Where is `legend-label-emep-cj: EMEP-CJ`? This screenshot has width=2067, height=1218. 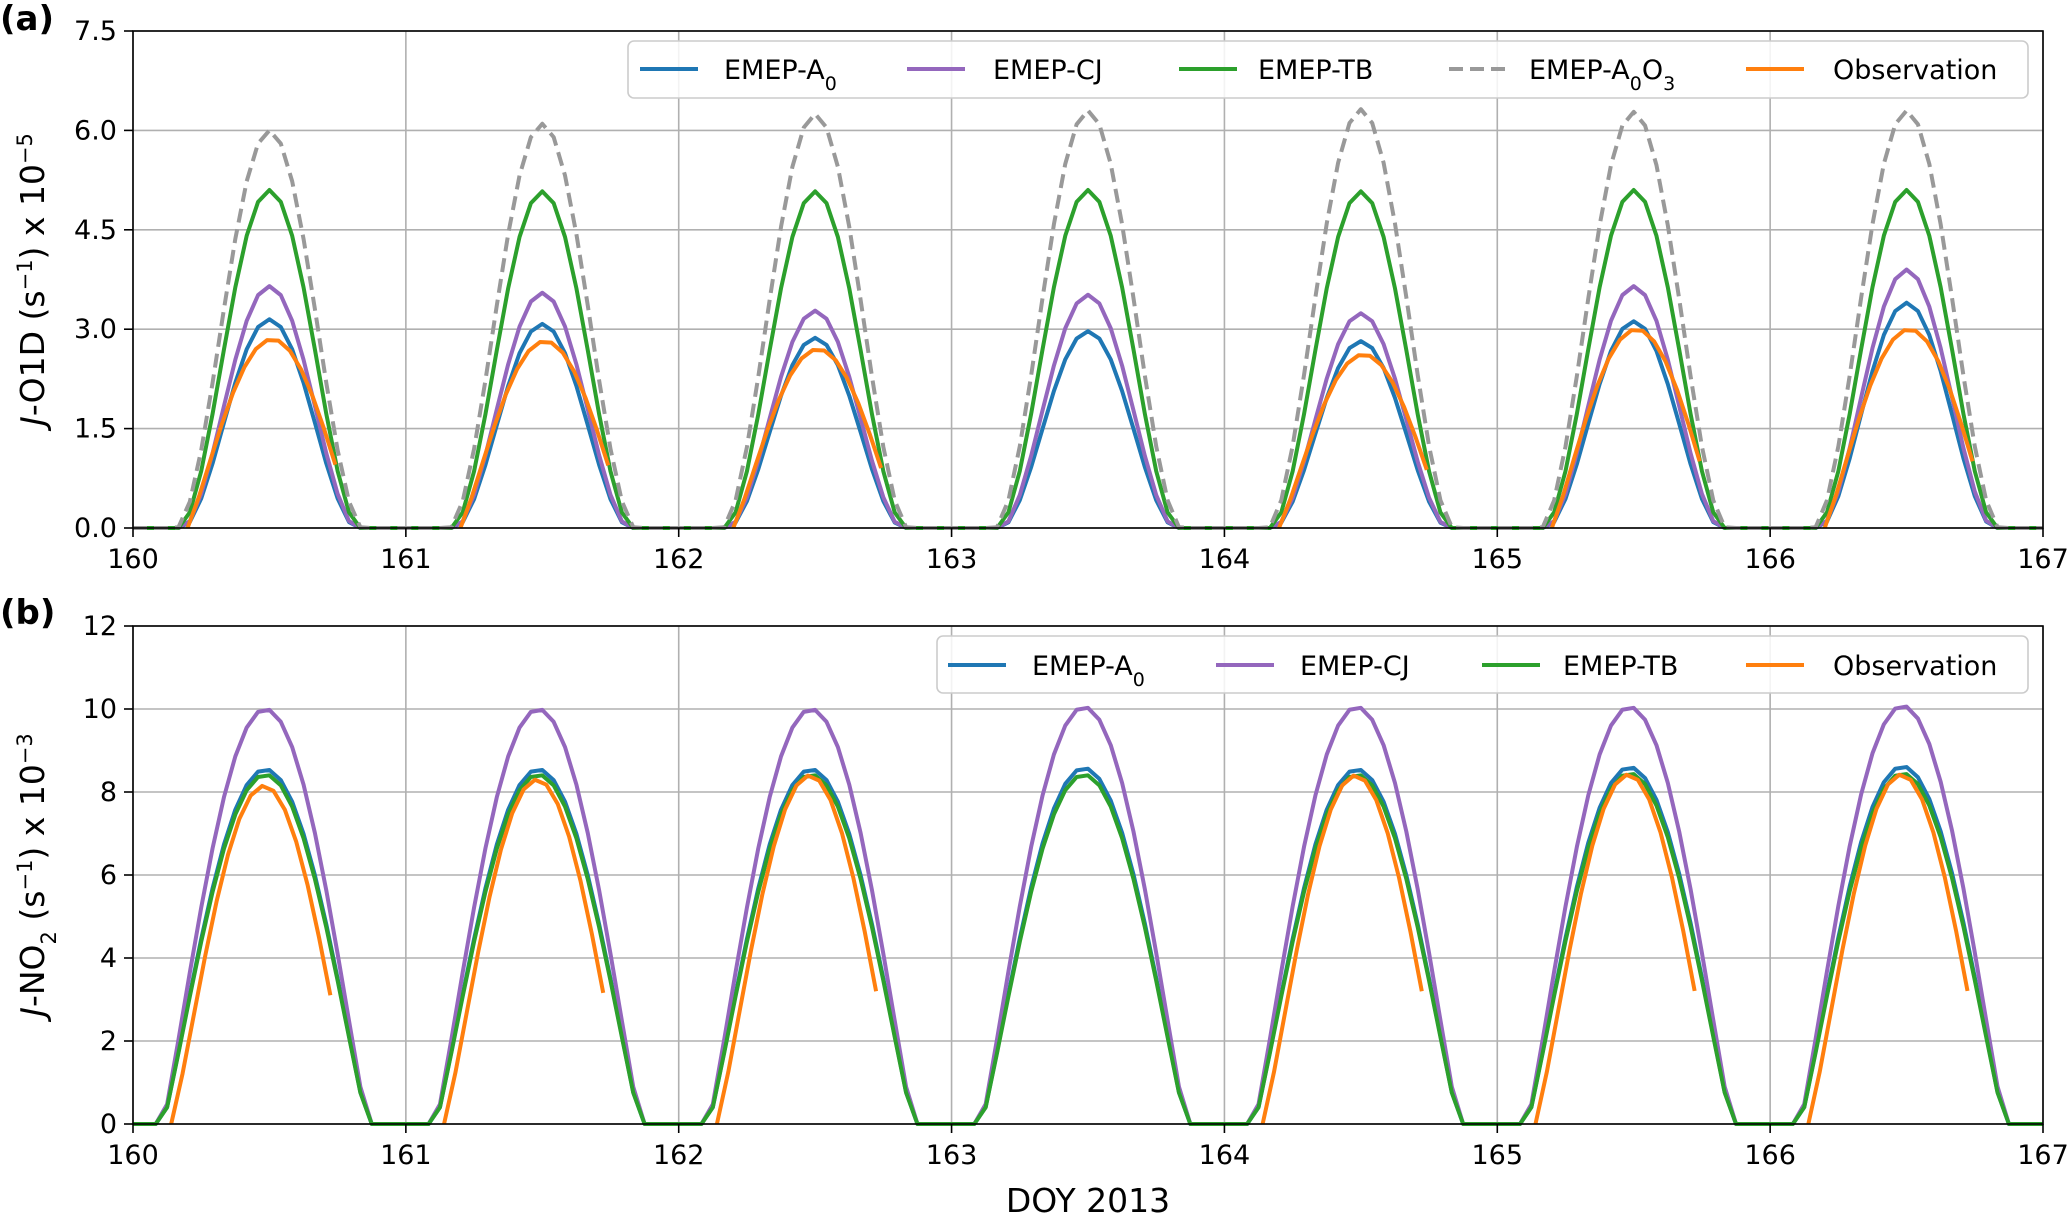
legend-label-emep-cj: EMEP-CJ is located at coordinates (1048, 70).